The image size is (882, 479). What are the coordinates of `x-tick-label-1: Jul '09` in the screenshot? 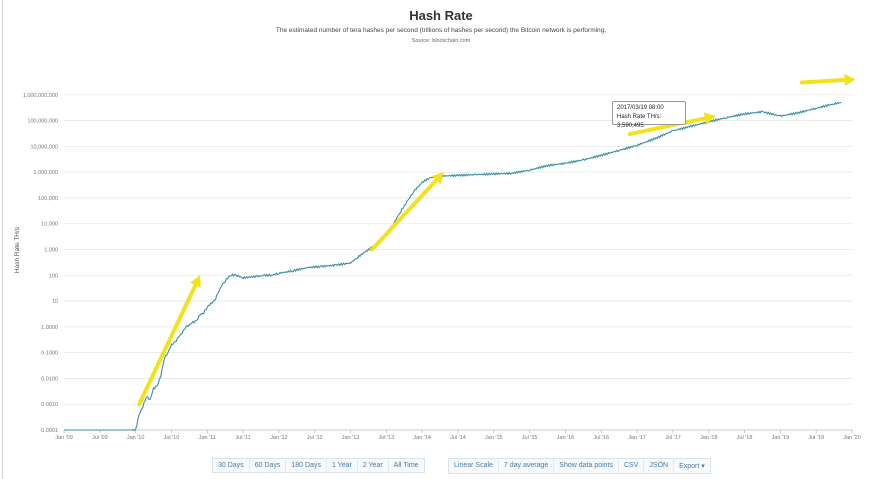 It's located at (100, 438).